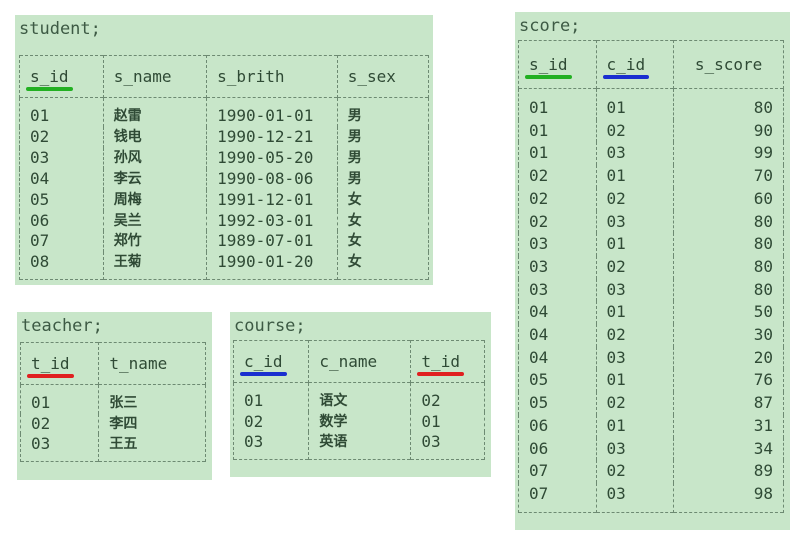 The height and width of the screenshot is (547, 806). I want to click on score-header-s_score: s_score, so click(728, 64).